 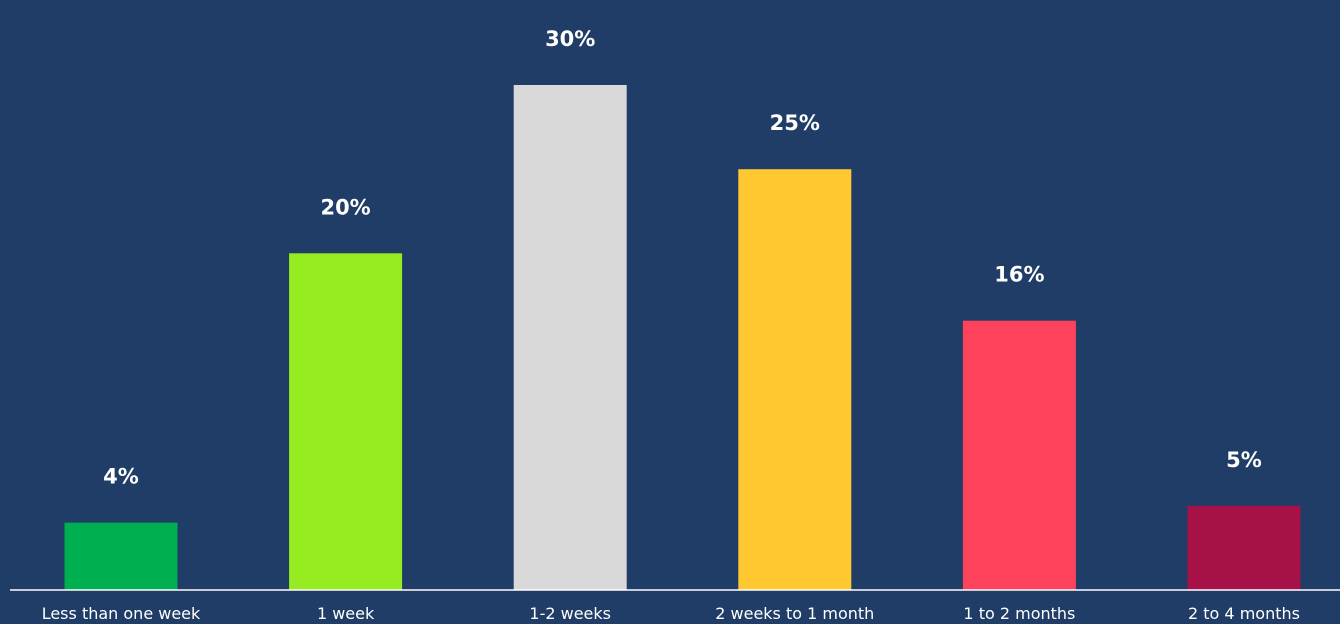 What do you see at coordinates (121, 613) in the screenshot?
I see `category-label-0: Less than one week` at bounding box center [121, 613].